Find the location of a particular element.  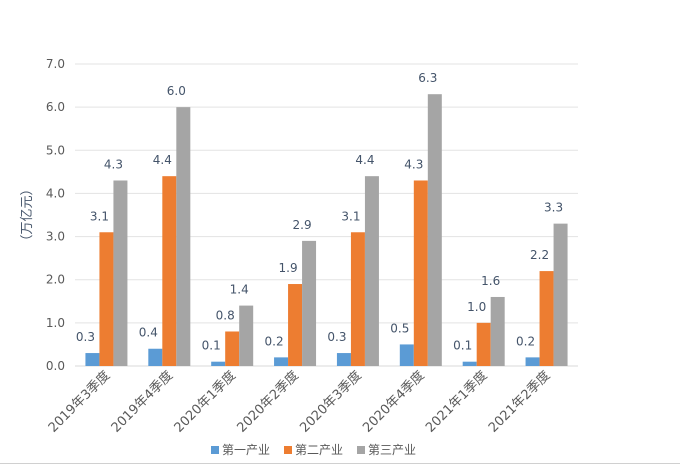

data-label: 1.4 is located at coordinates (239, 290).